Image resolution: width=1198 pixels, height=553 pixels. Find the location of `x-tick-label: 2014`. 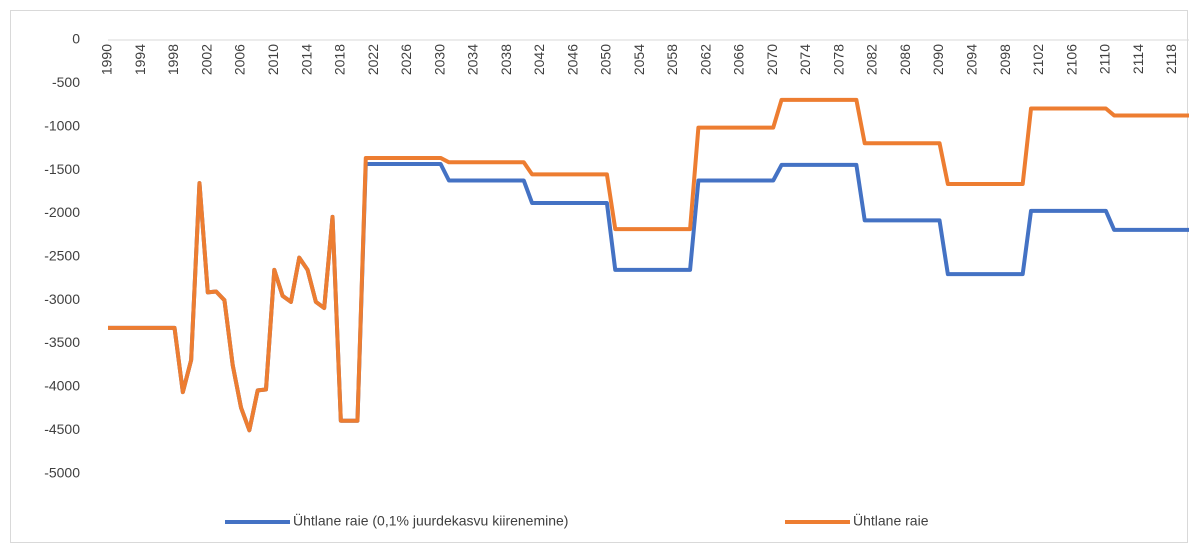

x-tick-label: 2014 is located at coordinates (306, 59).